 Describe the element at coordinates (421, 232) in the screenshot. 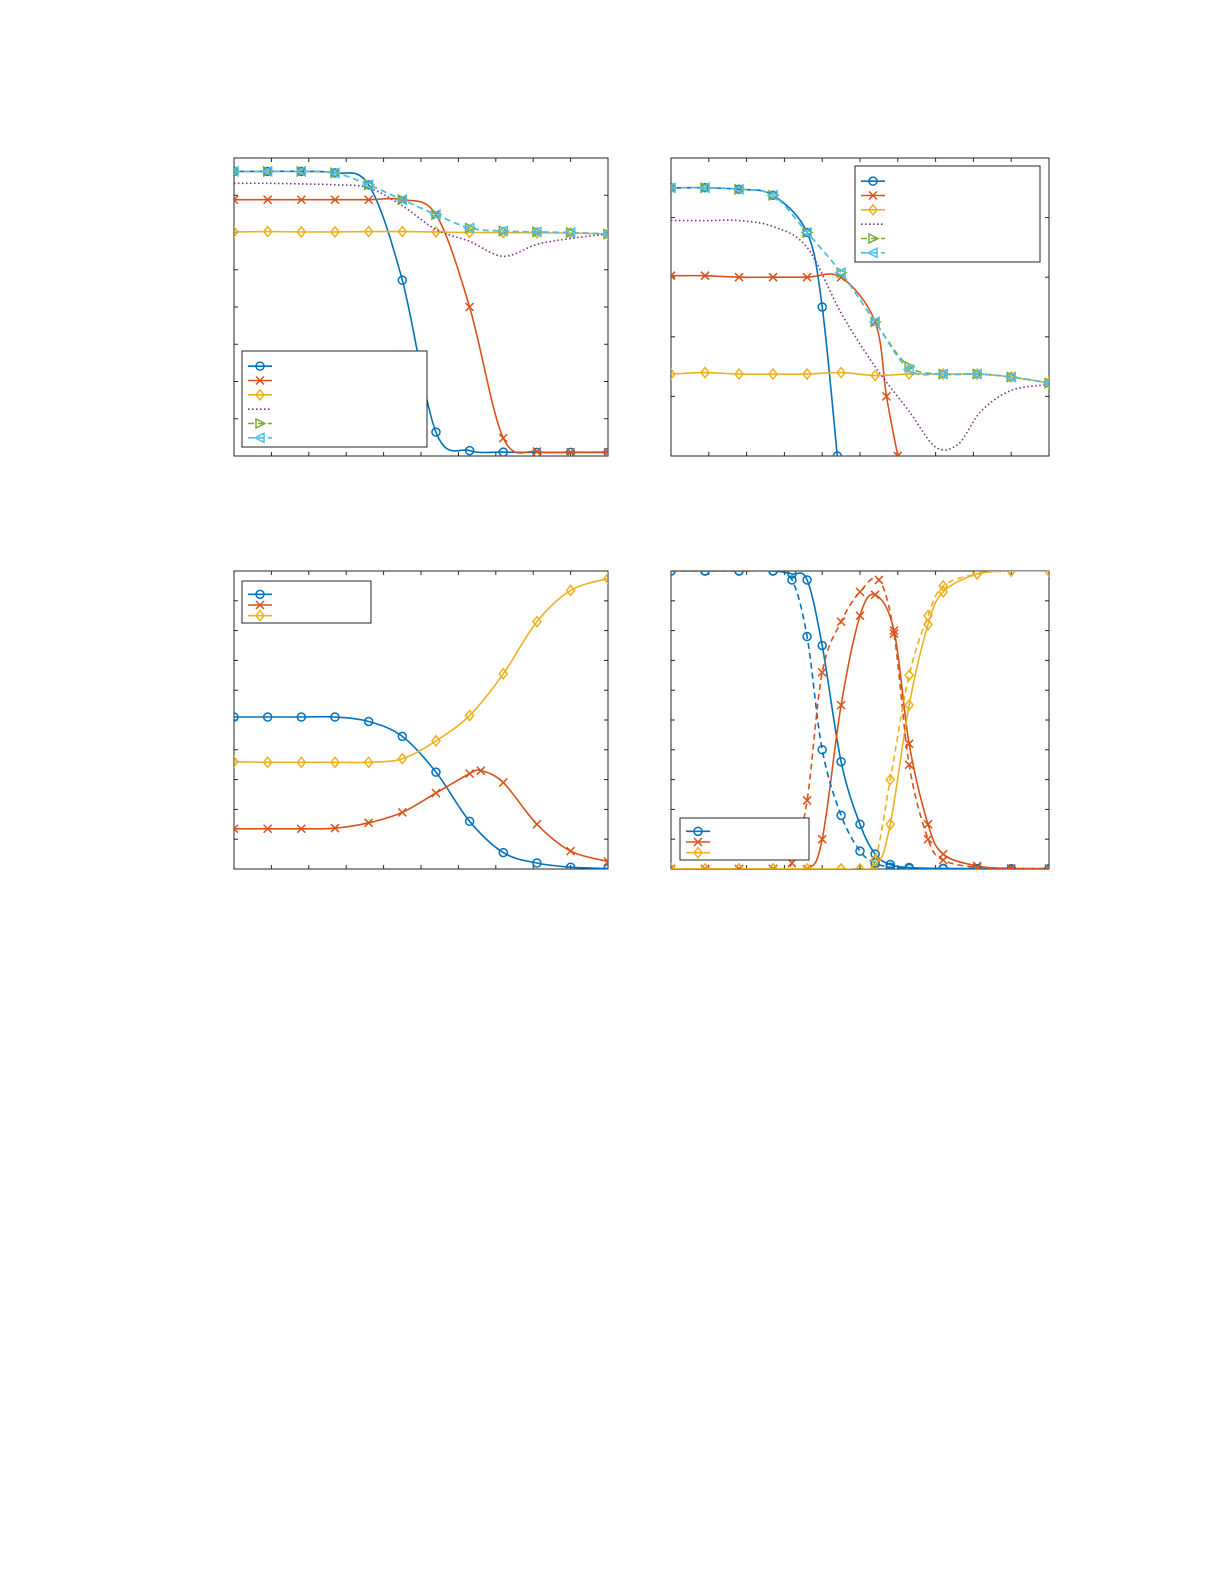

I see `series-3-line` at that location.